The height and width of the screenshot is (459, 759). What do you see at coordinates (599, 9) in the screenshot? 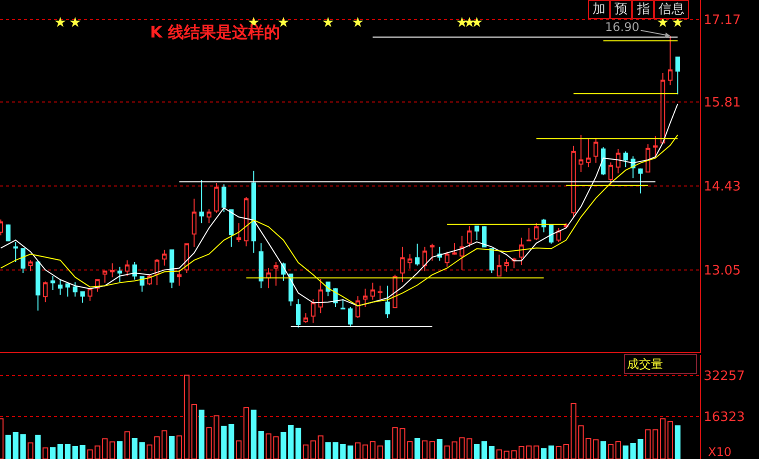
I see `annotation: 加` at bounding box center [599, 9].